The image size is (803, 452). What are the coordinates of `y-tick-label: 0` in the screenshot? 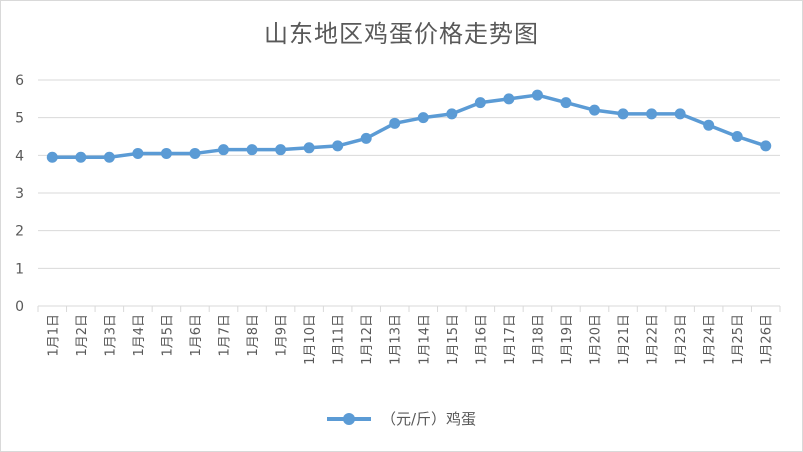 It's located at (19, 307).